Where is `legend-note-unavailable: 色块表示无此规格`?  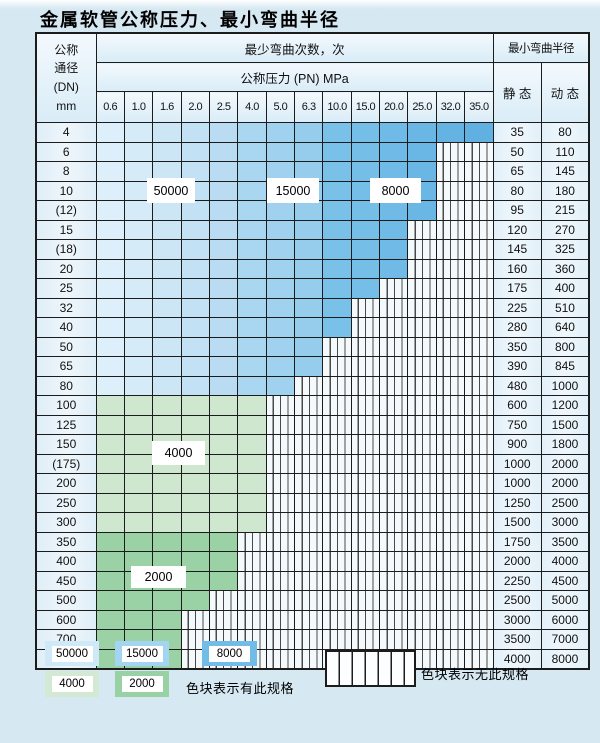
legend-note-unavailable: 色块表示无此规格 is located at coordinates (475, 674).